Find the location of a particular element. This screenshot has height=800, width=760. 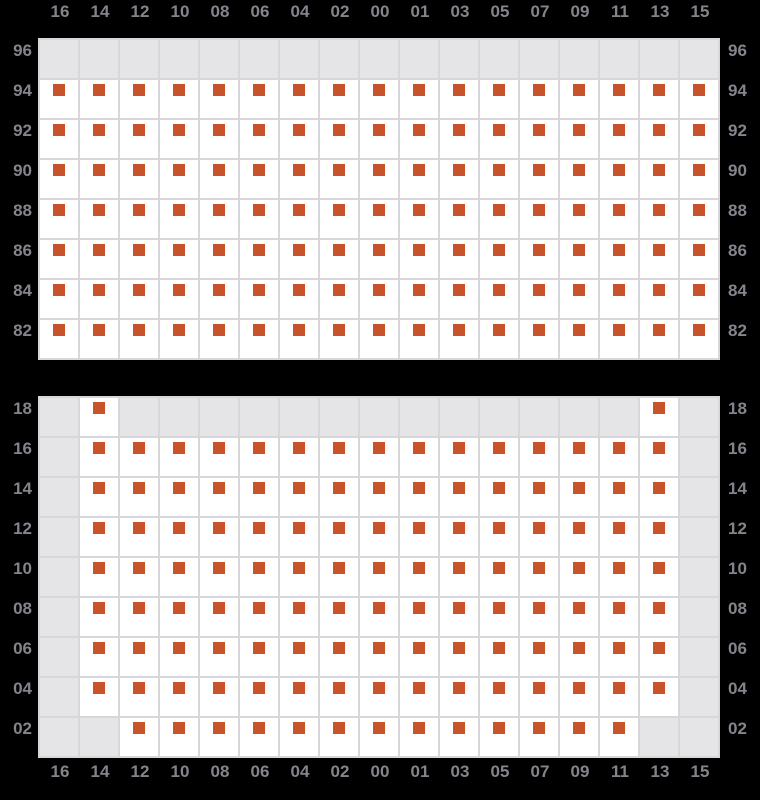

row-label-left-bottom-14: 14 is located at coordinates (22, 488).